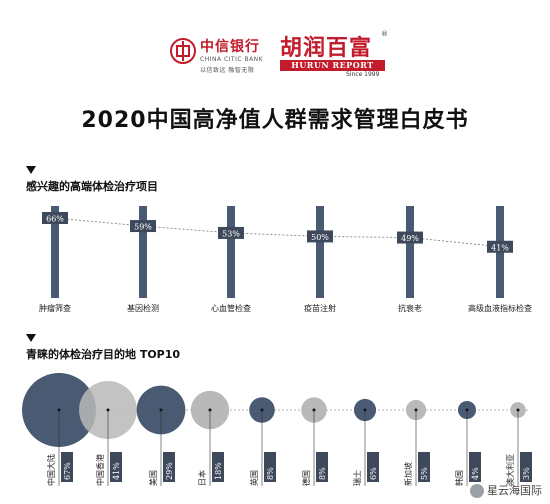 The image size is (550, 504). What do you see at coordinates (424, 473) in the screenshot?
I see `value-label: 5%` at bounding box center [424, 473].